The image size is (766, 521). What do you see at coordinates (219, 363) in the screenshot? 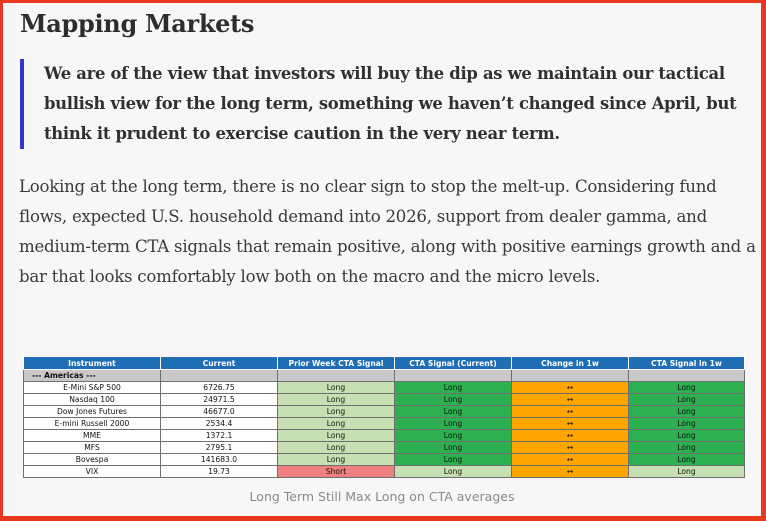
I see `header-current: Current` at bounding box center [219, 363].